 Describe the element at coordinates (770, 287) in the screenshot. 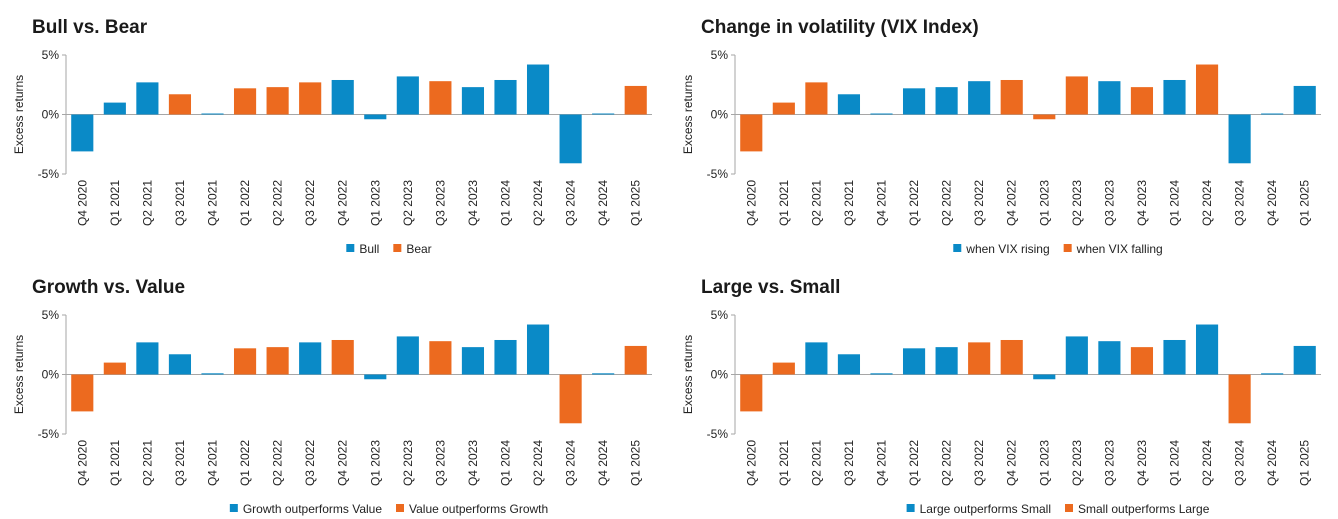

I see `chart-title: Large vs. Small` at that location.